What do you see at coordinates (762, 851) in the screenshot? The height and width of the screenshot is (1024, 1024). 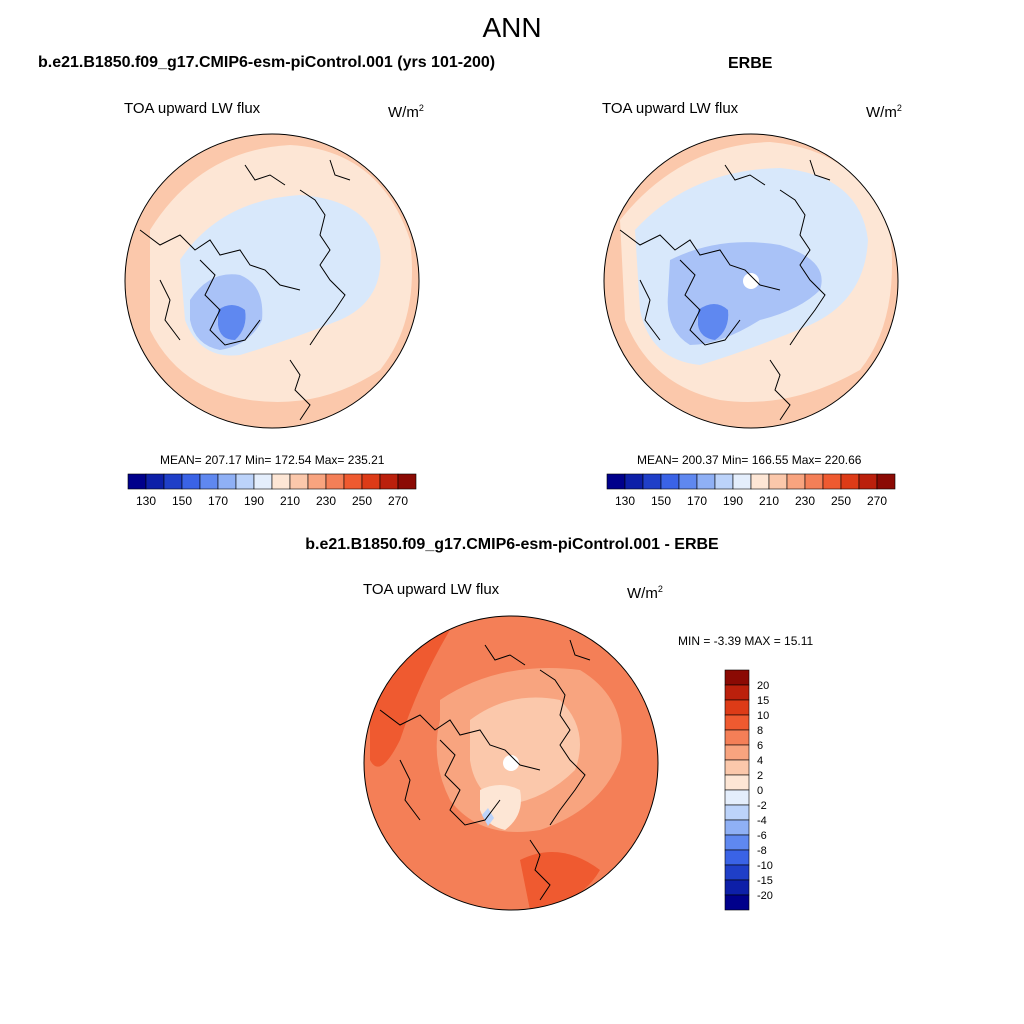 I see `colorbar-diff-tick-label: -8` at bounding box center [762, 851].